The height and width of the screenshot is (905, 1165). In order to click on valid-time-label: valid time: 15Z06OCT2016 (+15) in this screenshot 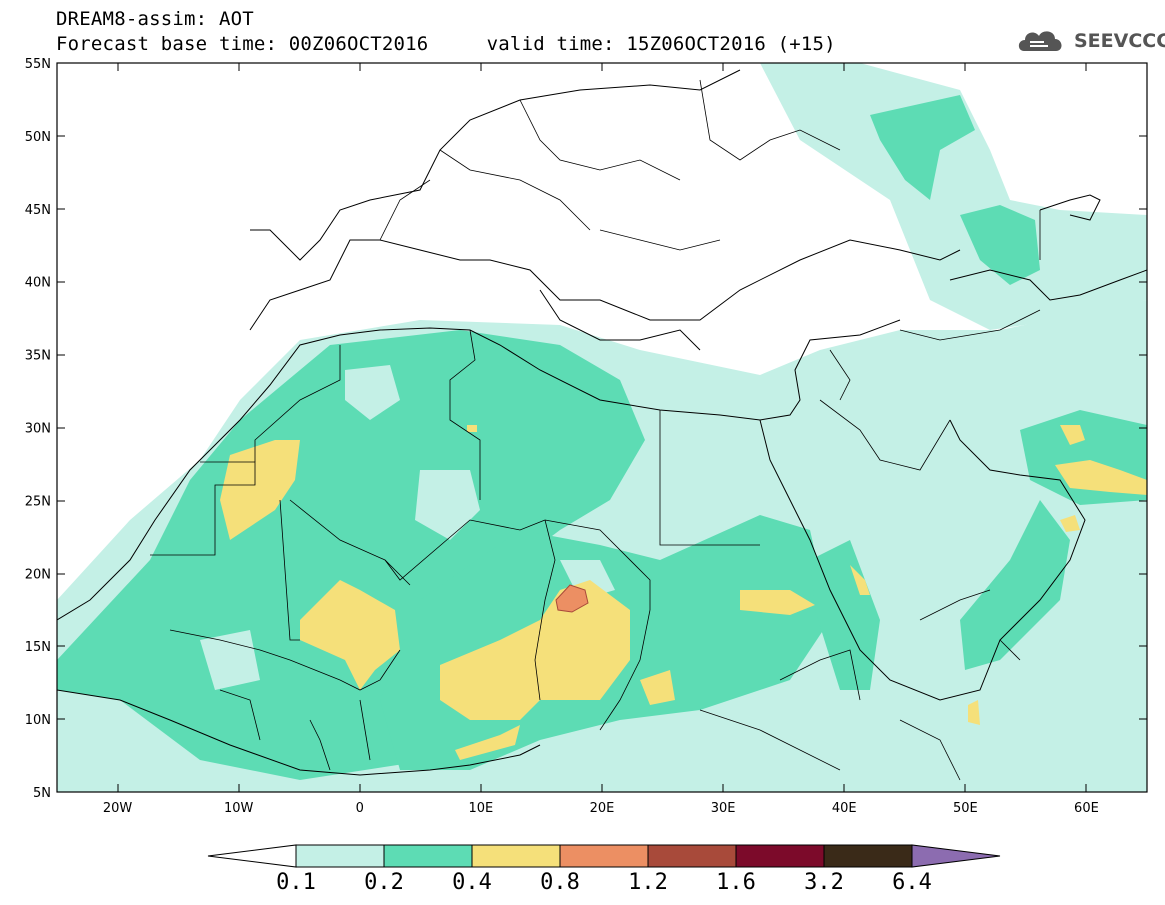, I will do `click(661, 44)`.